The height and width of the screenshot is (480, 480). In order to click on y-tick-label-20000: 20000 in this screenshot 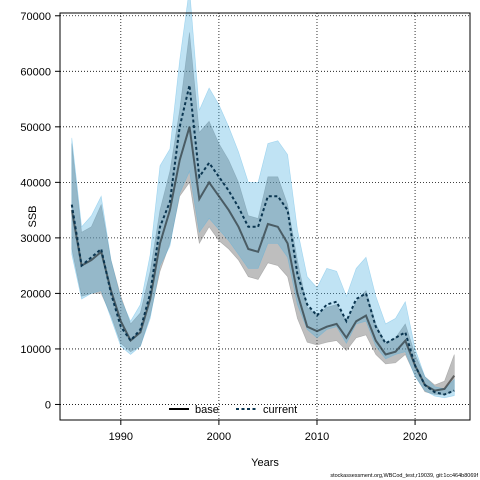, I will do `click(35, 294)`.